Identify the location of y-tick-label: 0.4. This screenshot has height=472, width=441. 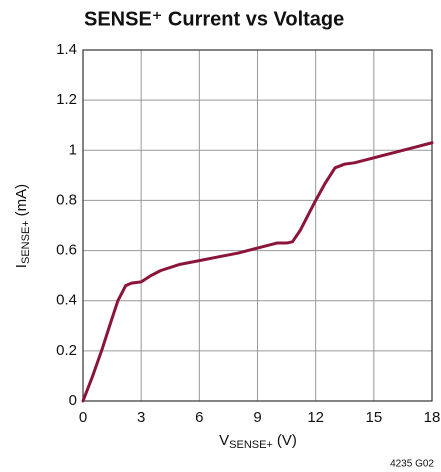
(66, 300).